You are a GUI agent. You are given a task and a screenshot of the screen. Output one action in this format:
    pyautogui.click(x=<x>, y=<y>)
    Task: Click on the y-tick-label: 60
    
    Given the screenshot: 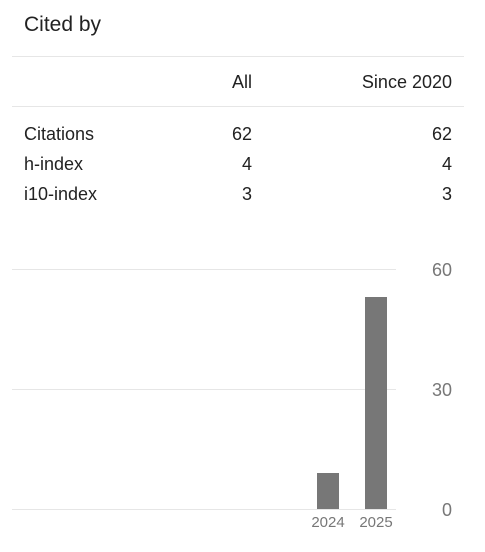 What is the action you would take?
    pyautogui.click(x=442, y=270)
    